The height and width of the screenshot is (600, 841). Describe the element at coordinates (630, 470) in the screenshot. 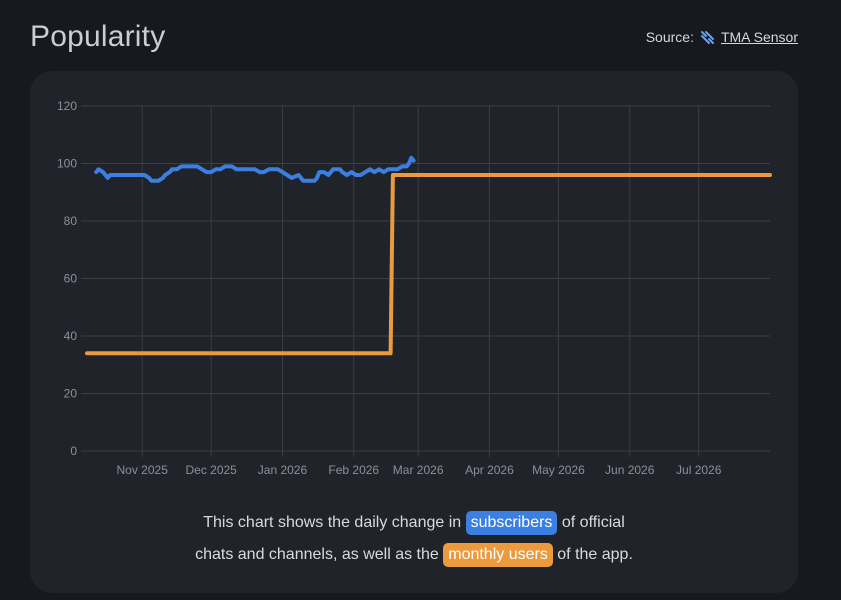

I see `x-tick-label: Jun 2026` at that location.